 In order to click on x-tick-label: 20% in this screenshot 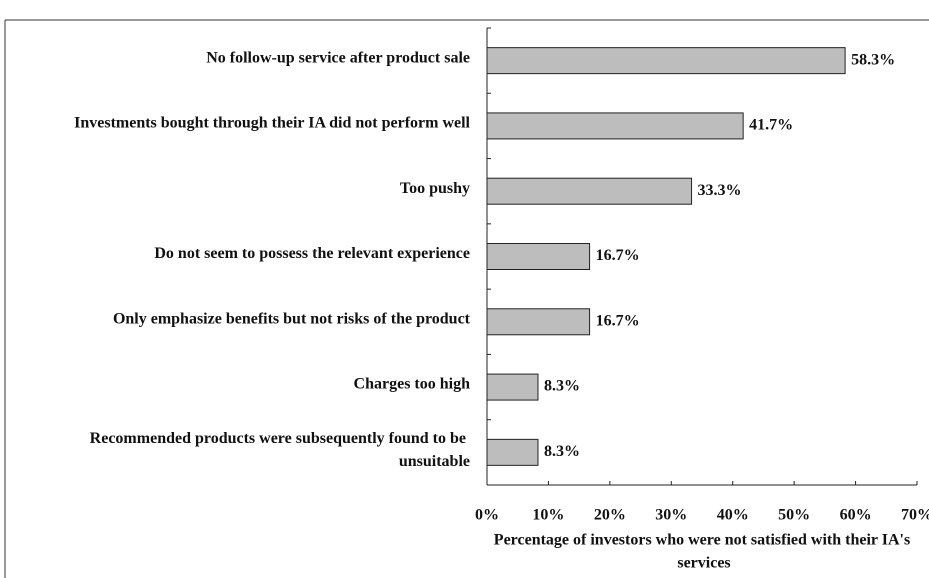, I will do `click(610, 515)`.